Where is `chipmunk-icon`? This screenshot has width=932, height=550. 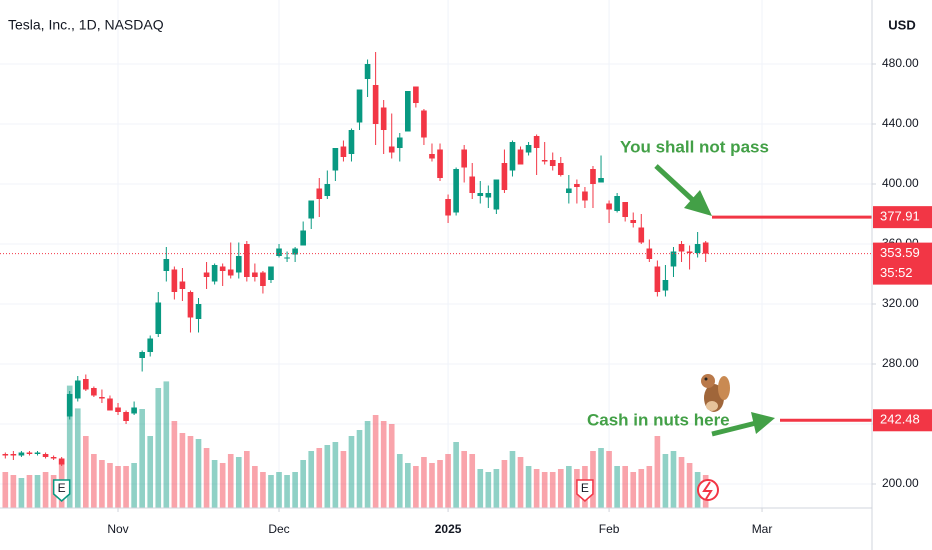
chipmunk-icon is located at coordinates (715, 393).